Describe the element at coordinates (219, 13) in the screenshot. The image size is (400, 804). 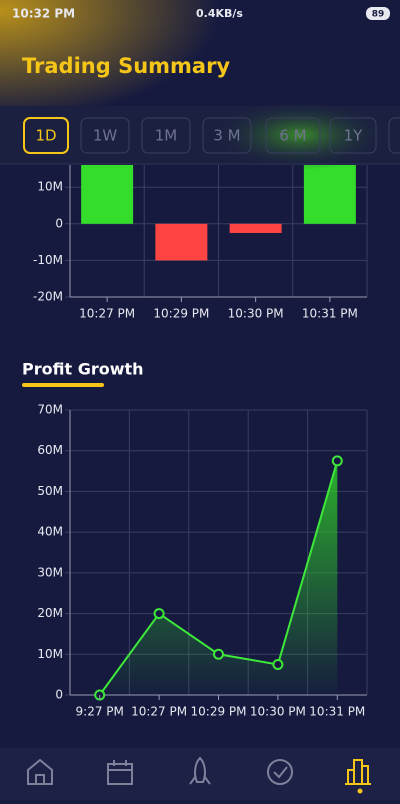
I see `status-speed: 0.4KB/s` at that location.